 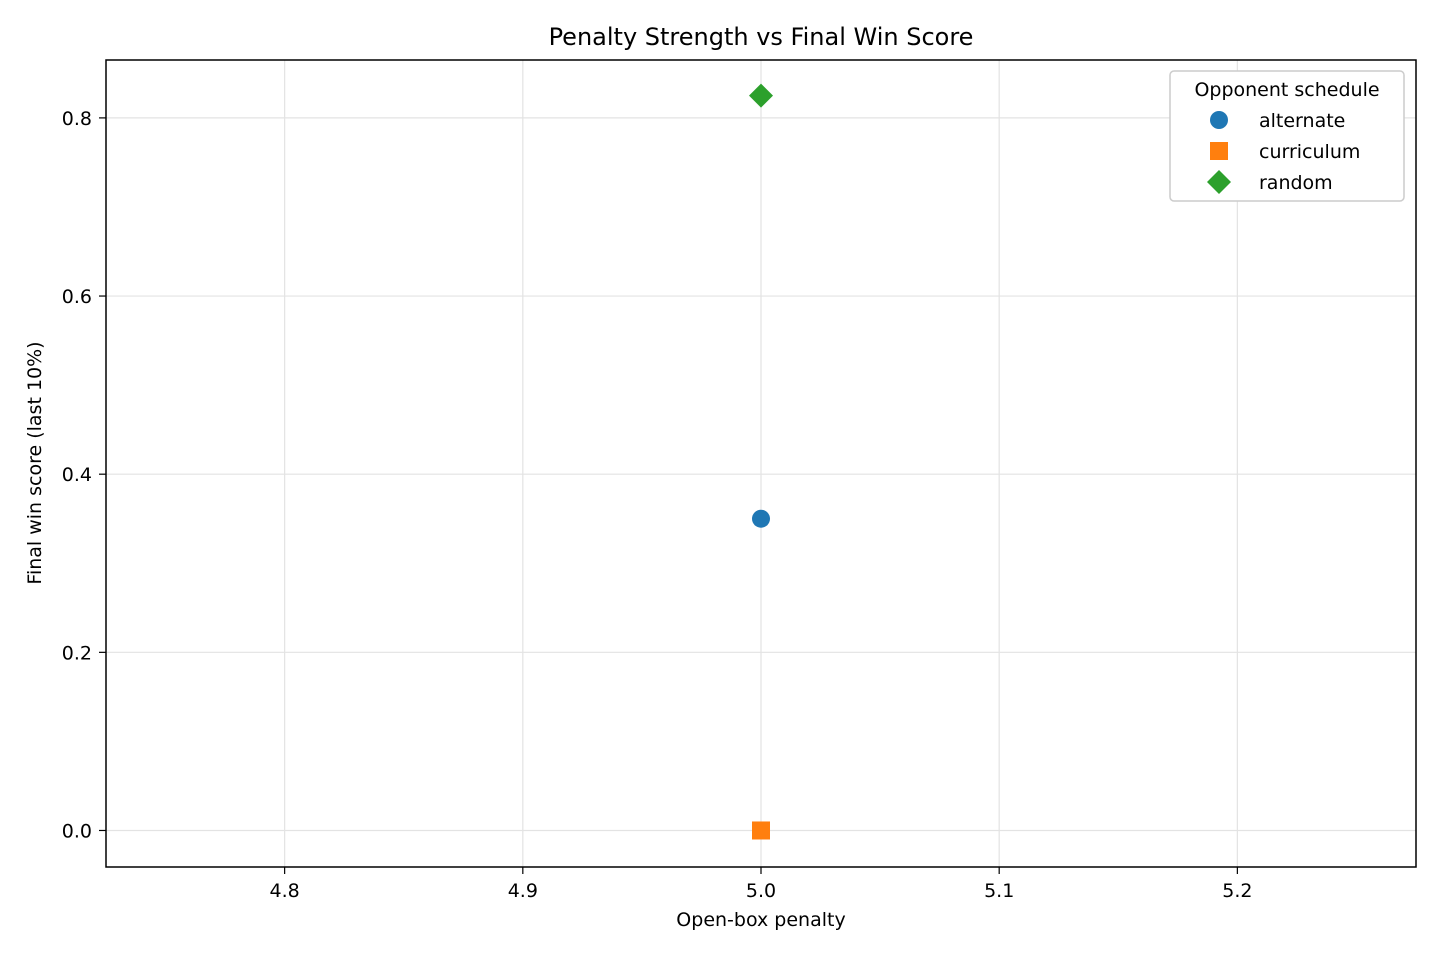 What do you see at coordinates (77, 831) in the screenshot?
I see `y-tick-label: 0.0` at bounding box center [77, 831].